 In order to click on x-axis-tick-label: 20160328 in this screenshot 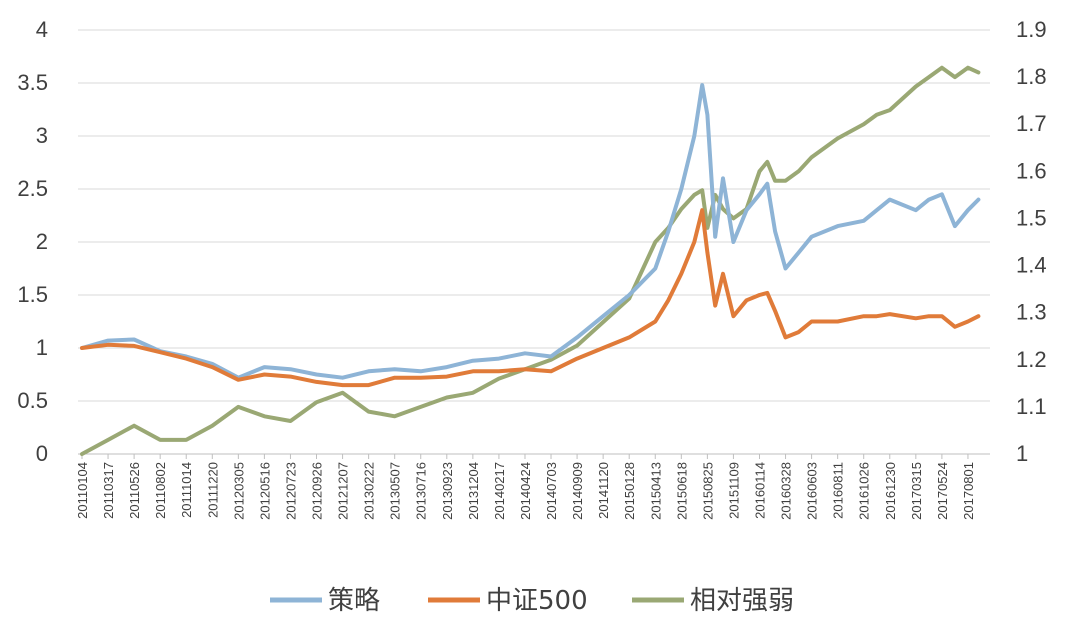, I will do `click(786, 491)`.